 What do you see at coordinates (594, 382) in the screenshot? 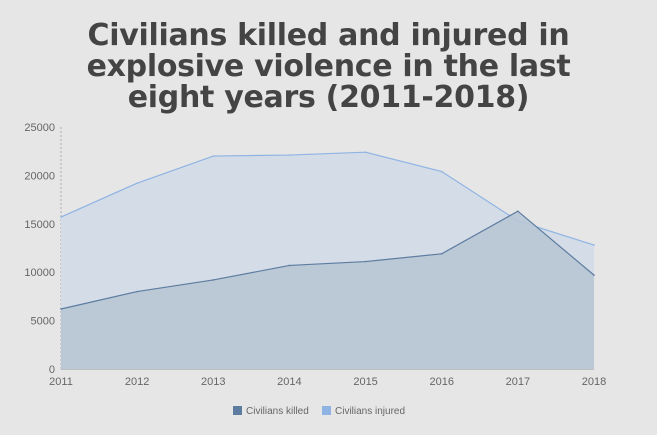
I see `x-tick-label: 2018` at bounding box center [594, 382].